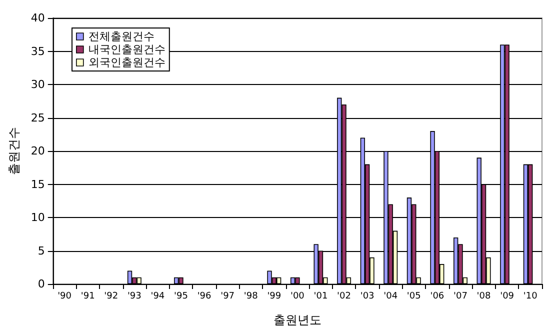 This screenshot has width=550, height=334. Describe the element at coordinates (227, 297) in the screenshot. I see `x-tick-label: '97` at that location.